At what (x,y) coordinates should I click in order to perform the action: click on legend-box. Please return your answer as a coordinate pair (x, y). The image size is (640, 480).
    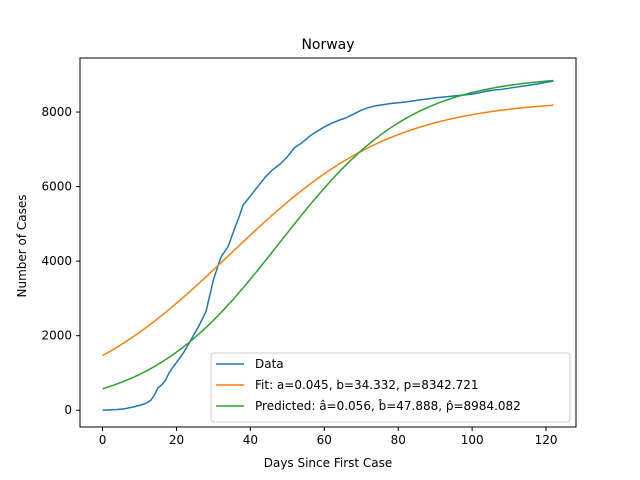
    Looking at the image, I should click on (390, 387).